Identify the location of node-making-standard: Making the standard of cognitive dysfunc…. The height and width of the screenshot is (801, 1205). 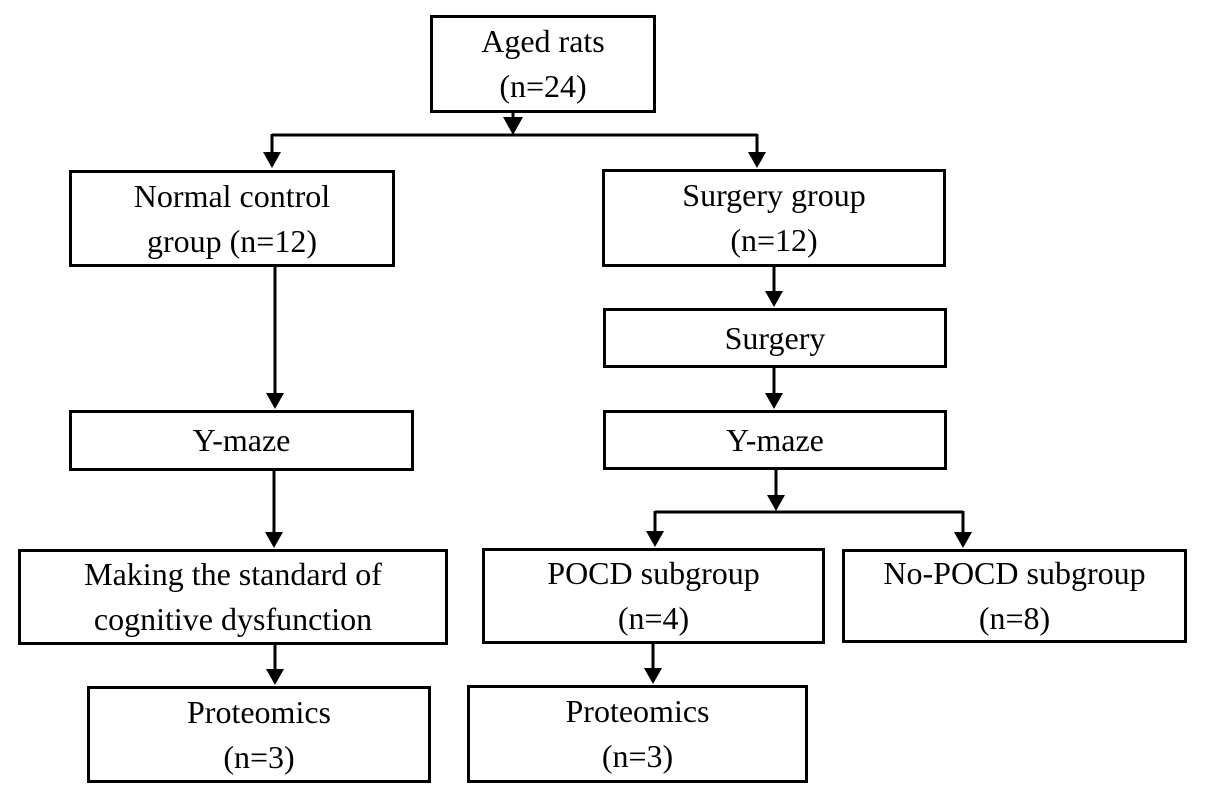
(233, 597).